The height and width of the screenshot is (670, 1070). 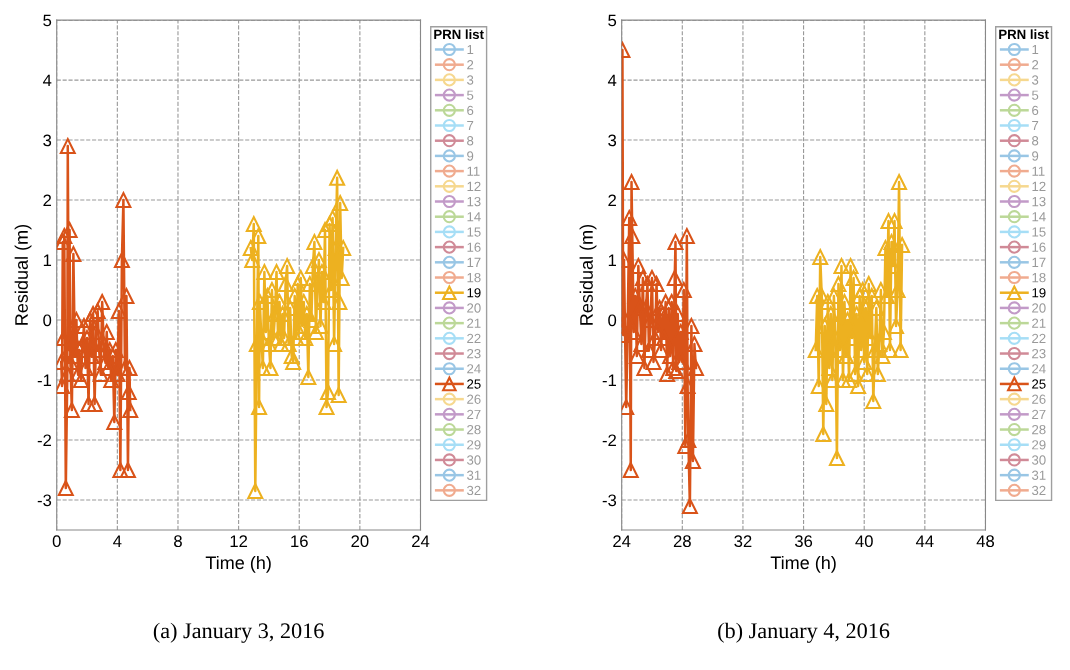 I want to click on text: (a) January 3, 2016, so click(x=238, y=632).